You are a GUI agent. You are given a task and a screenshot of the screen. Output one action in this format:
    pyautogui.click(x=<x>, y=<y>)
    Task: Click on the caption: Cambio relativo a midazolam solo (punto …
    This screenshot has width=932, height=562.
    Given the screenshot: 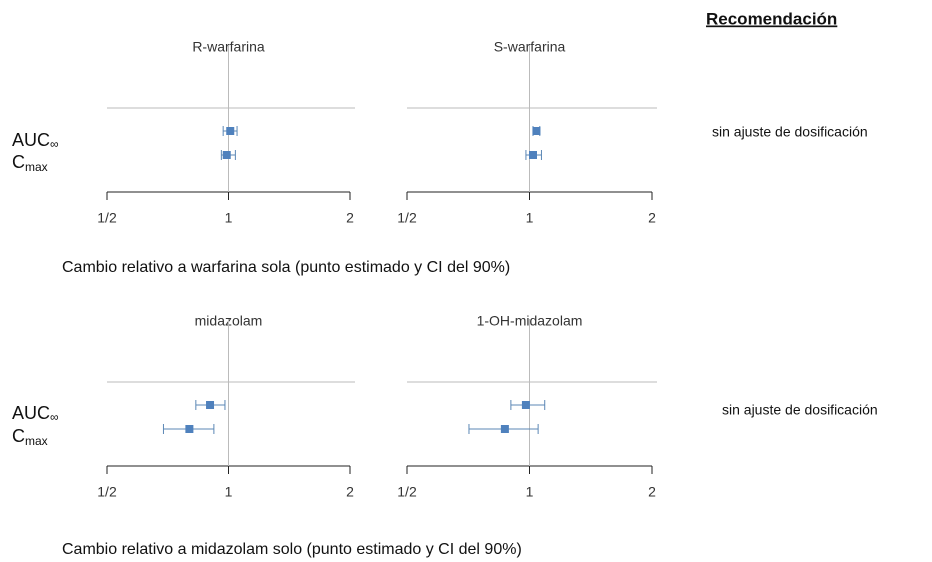 What is the action you would take?
    pyautogui.click(x=292, y=549)
    